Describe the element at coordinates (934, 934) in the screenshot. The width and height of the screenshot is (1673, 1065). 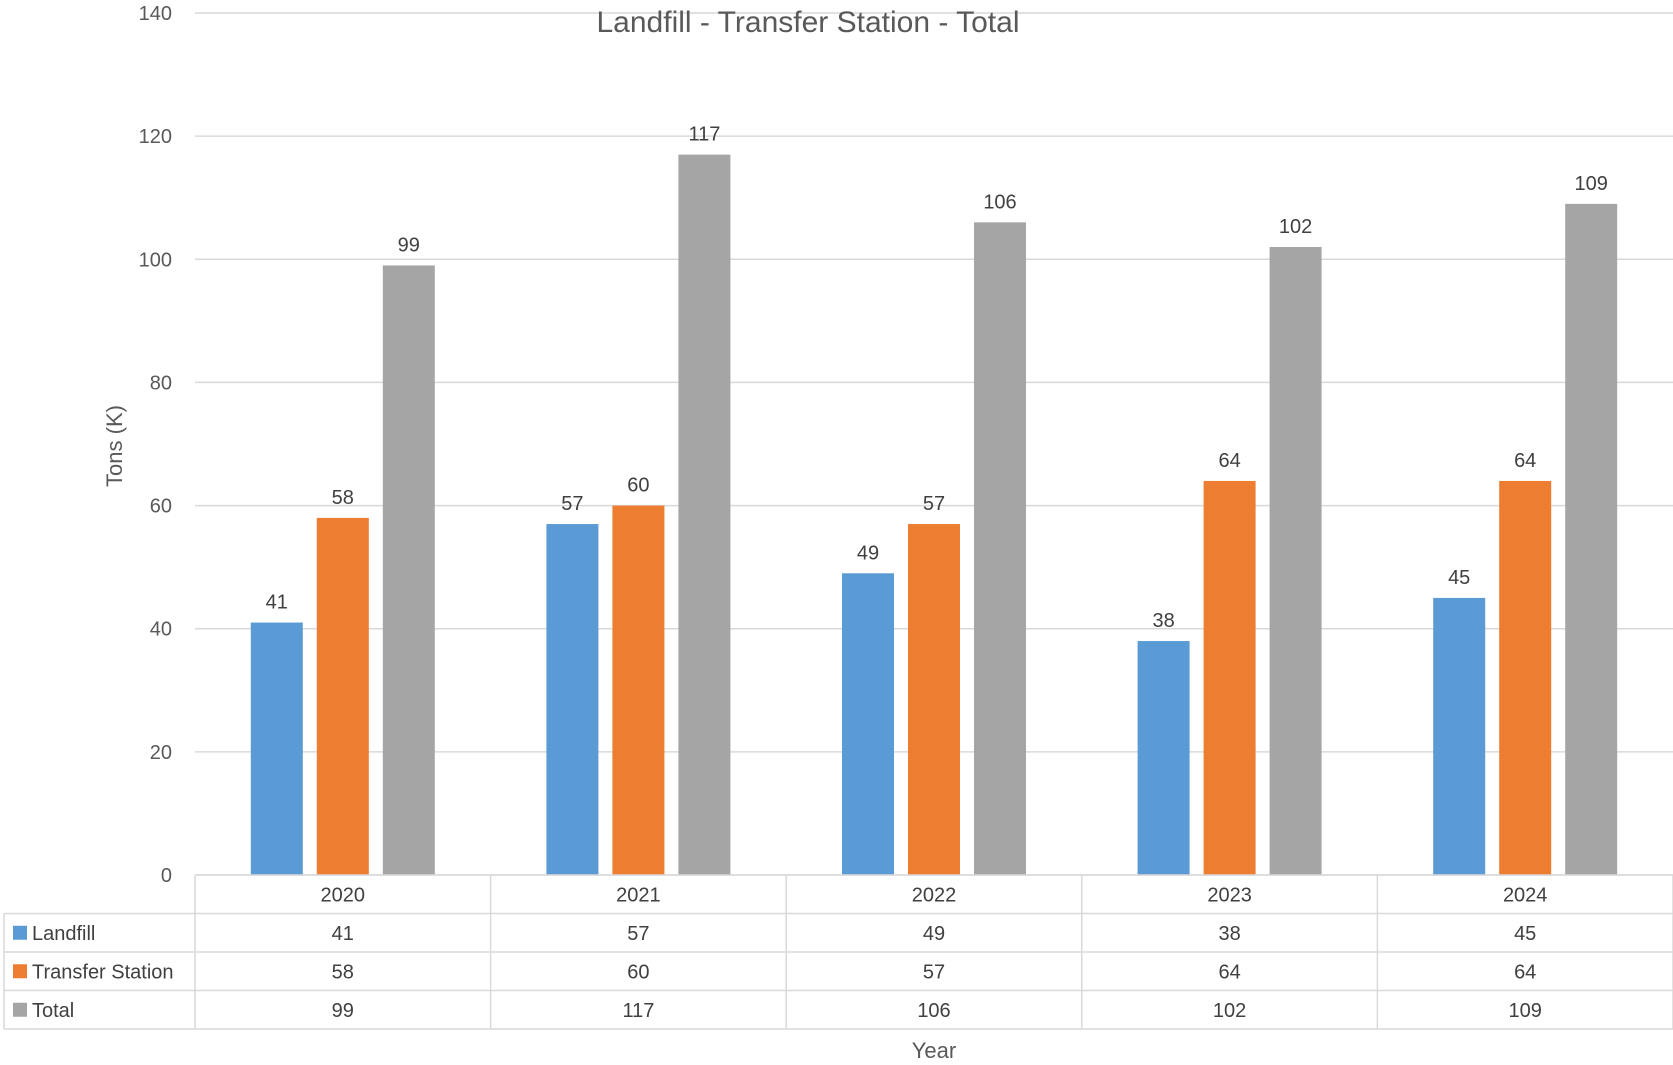
I see `table-cell: 49` at that location.